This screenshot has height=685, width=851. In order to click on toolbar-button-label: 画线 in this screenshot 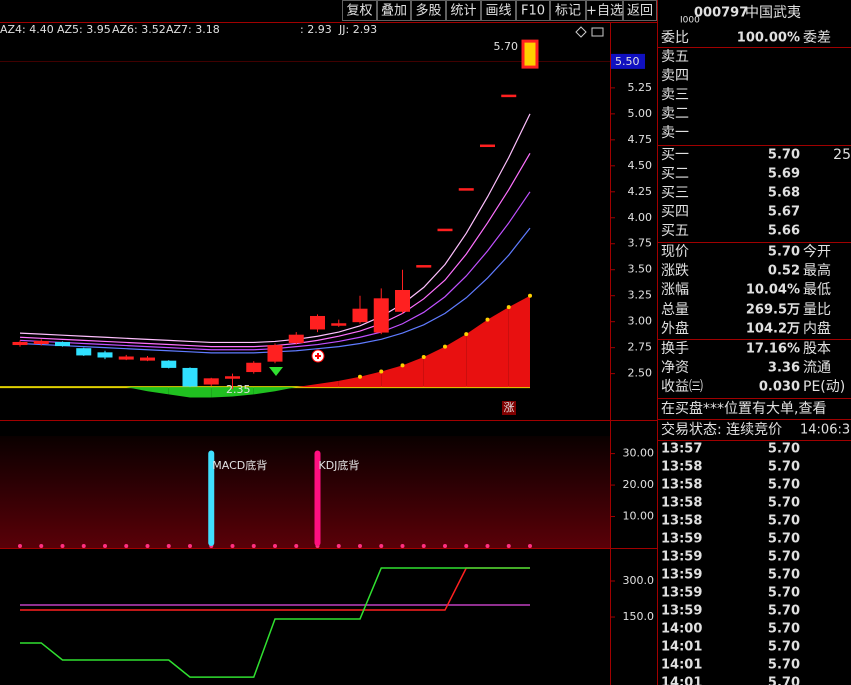, I will do `click(498, 11)`.